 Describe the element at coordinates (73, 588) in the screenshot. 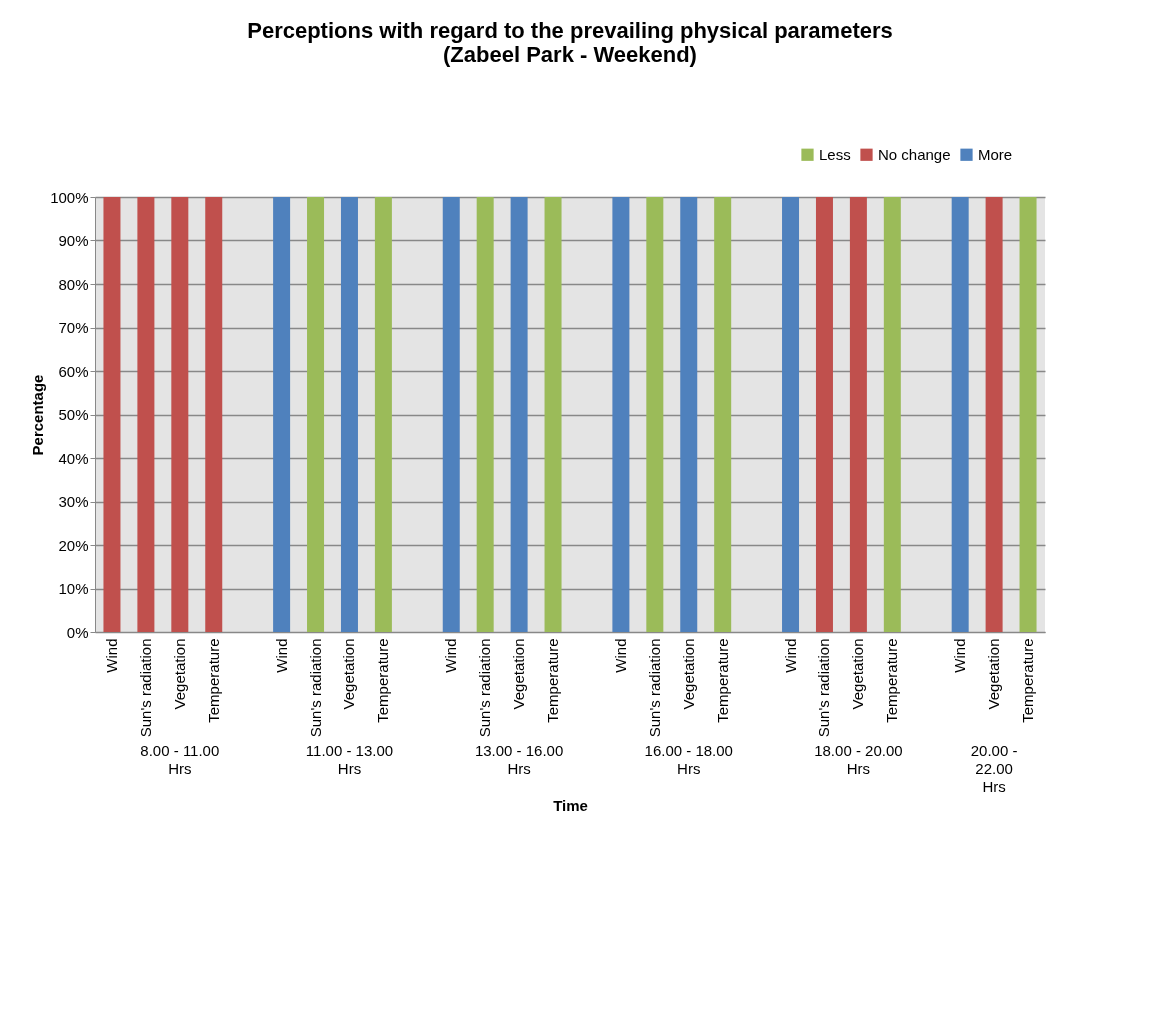

I see `y-tick-label: 10%` at that location.